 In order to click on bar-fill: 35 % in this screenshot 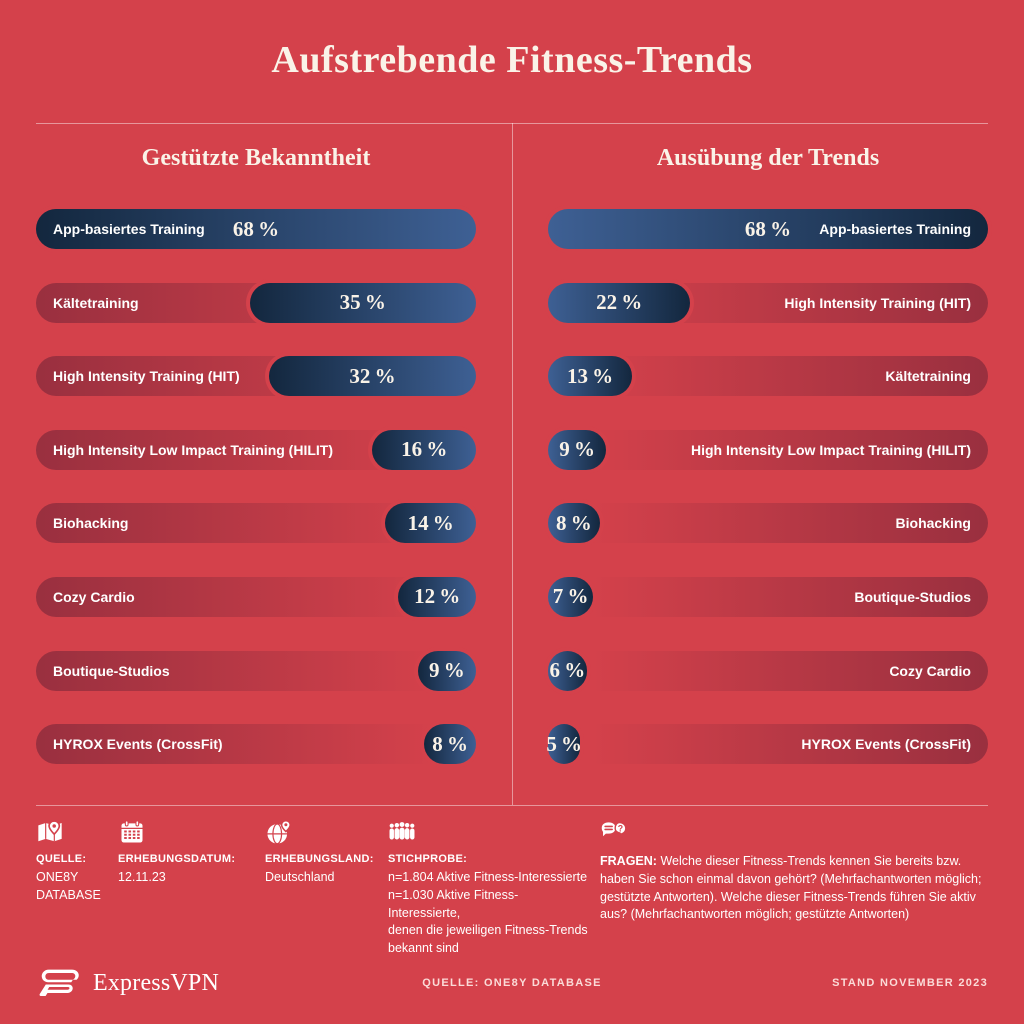, I will do `click(362, 302)`.